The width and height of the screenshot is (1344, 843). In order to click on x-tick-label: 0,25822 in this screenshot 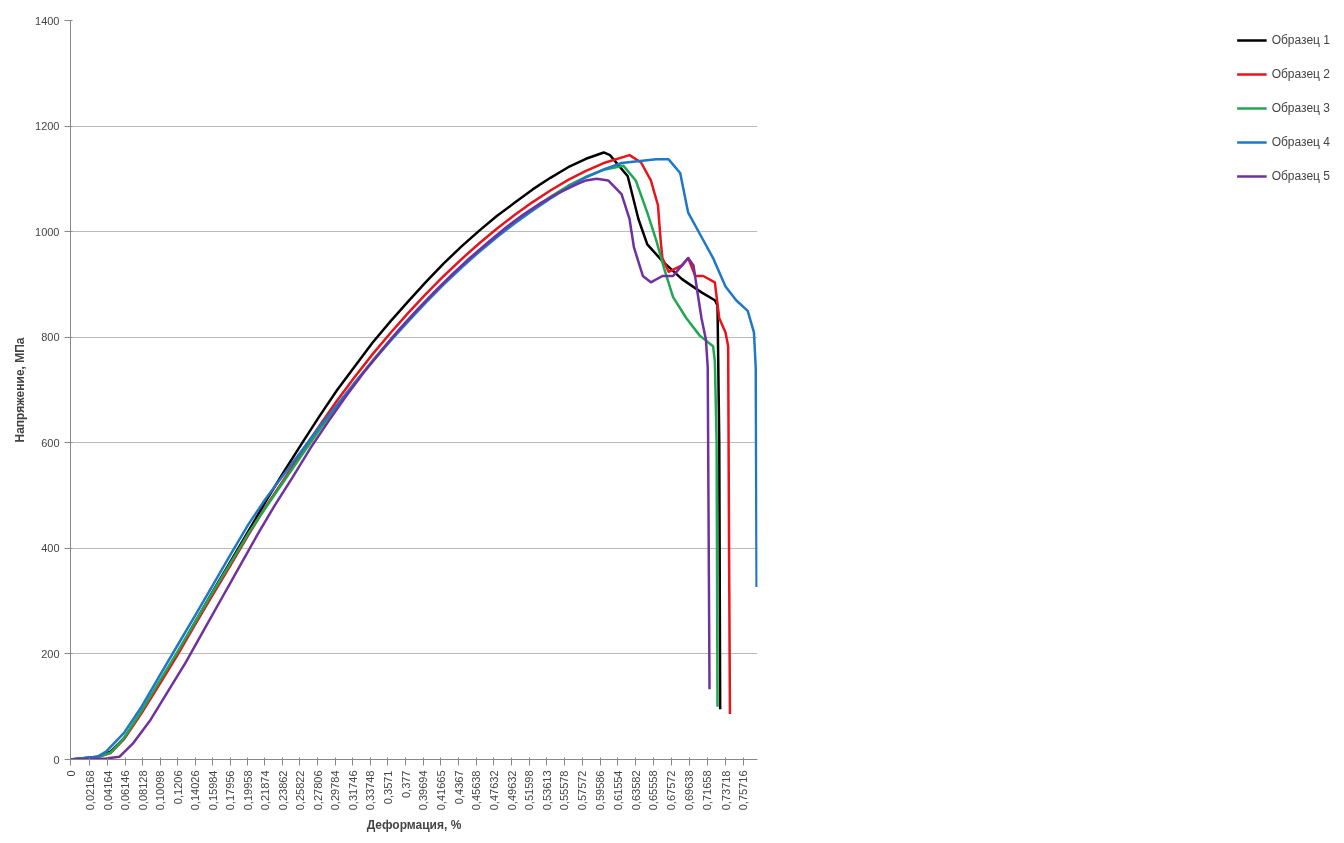, I will do `click(299, 790)`.